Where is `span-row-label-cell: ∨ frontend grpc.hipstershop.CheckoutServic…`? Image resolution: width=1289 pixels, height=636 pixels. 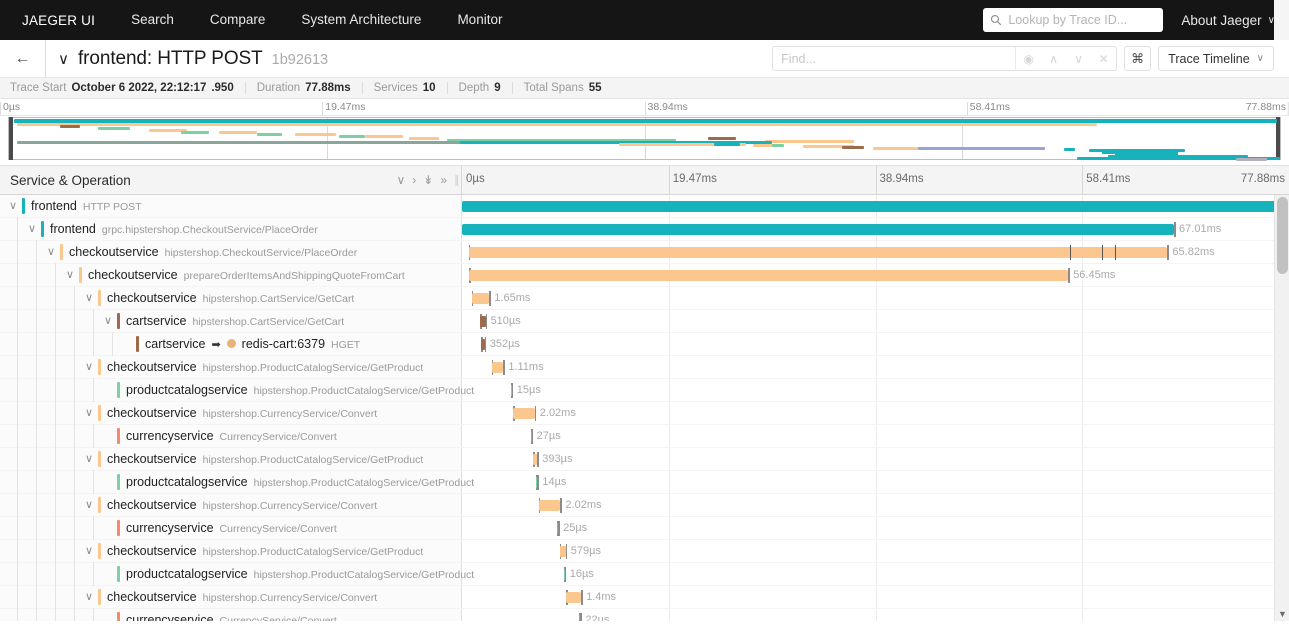 span-row-label-cell: ∨ frontend grpc.hipstershop.CheckoutServic… is located at coordinates (231, 229).